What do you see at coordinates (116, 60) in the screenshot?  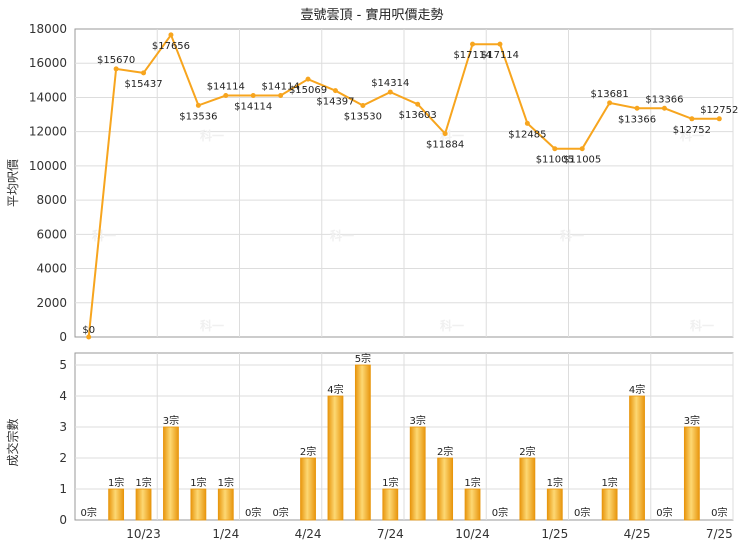 I see `price-data-label: $15670` at bounding box center [116, 60].